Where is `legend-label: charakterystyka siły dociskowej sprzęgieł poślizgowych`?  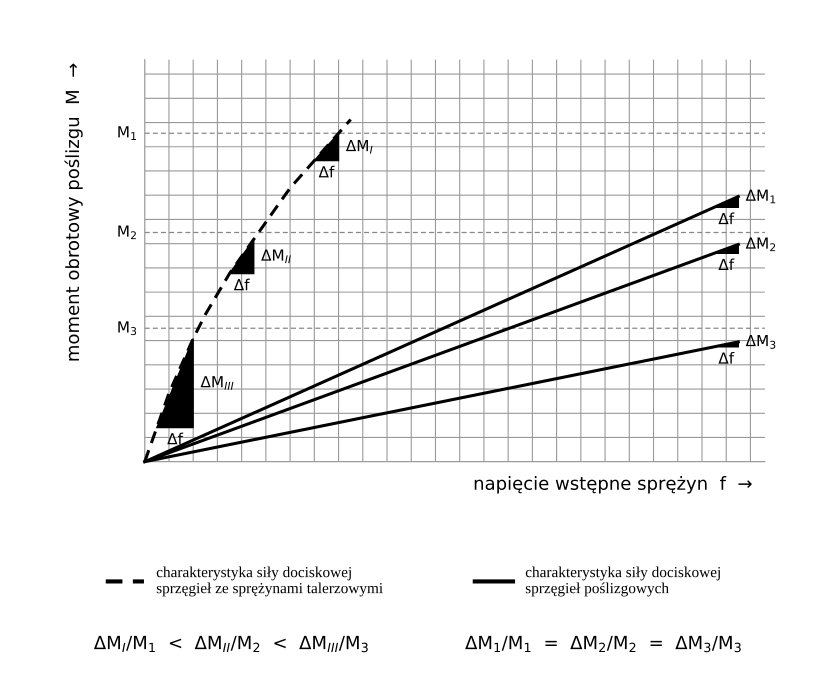
legend-label: charakterystyka siły dociskowej sprzęgieł poślizgowych is located at coordinates (623, 581).